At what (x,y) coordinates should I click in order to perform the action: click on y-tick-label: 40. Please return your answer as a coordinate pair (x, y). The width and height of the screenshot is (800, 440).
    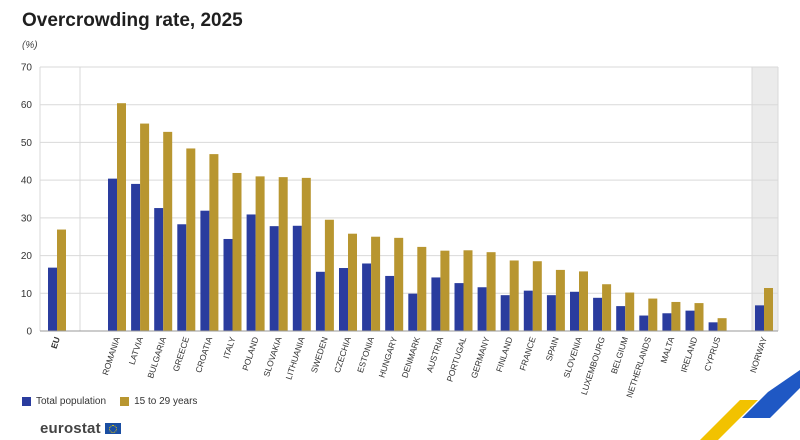
    Looking at the image, I should click on (27, 181).